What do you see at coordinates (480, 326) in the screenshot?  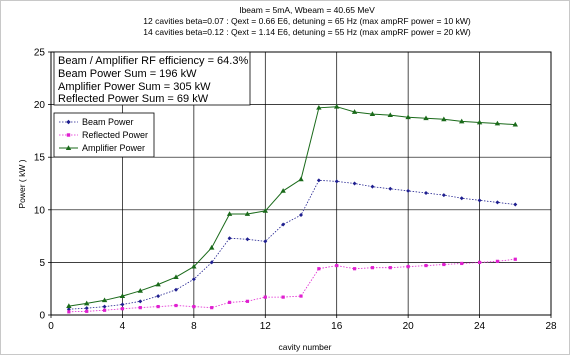 I see `x-tick-label: 24` at bounding box center [480, 326].